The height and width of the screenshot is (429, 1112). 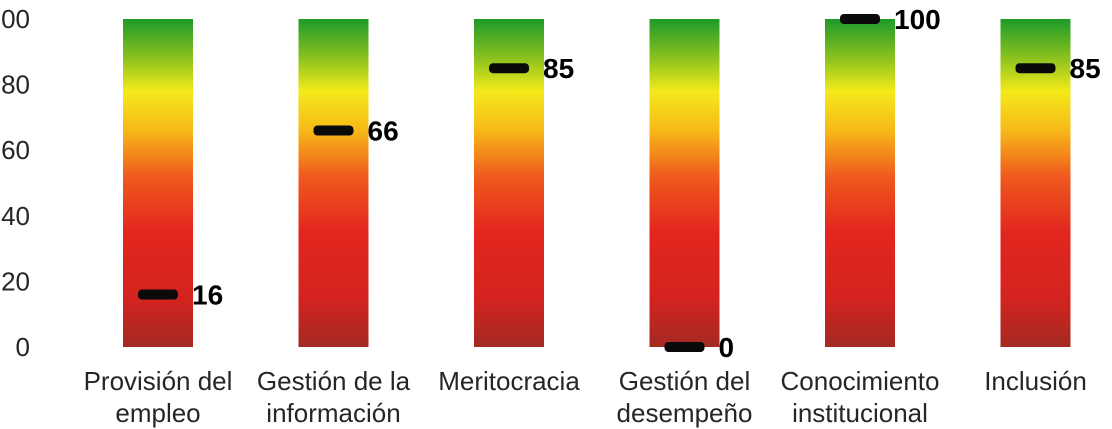 What do you see at coordinates (685, 413) in the screenshot?
I see `x-category-label: desempeño` at bounding box center [685, 413].